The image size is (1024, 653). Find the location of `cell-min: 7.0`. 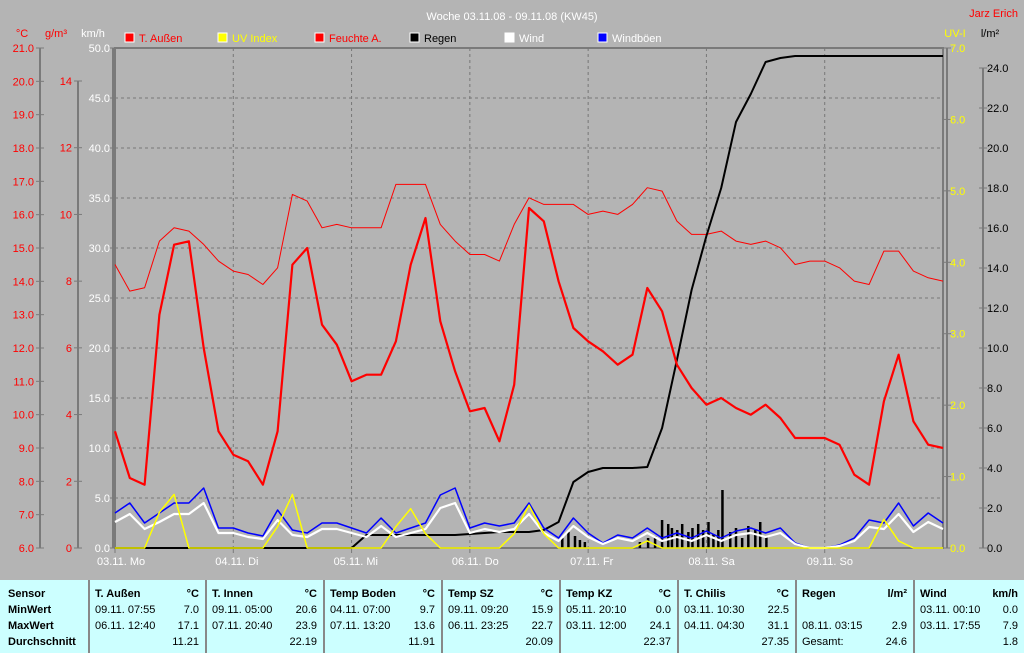

cell-min: 7.0 is located at coordinates (191, 610).